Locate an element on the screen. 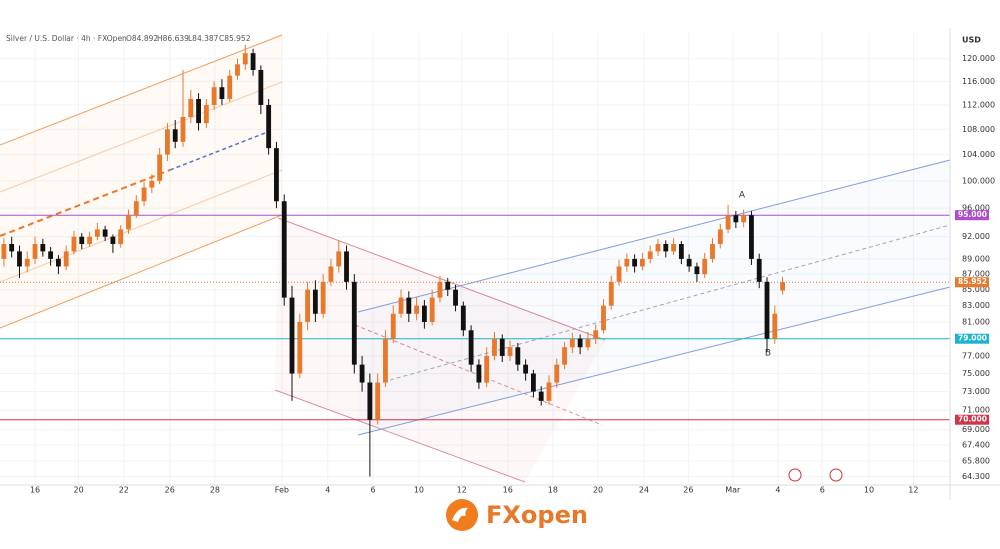 The height and width of the screenshot is (549, 1000). y-tick-label: 64.300 is located at coordinates (976, 476).